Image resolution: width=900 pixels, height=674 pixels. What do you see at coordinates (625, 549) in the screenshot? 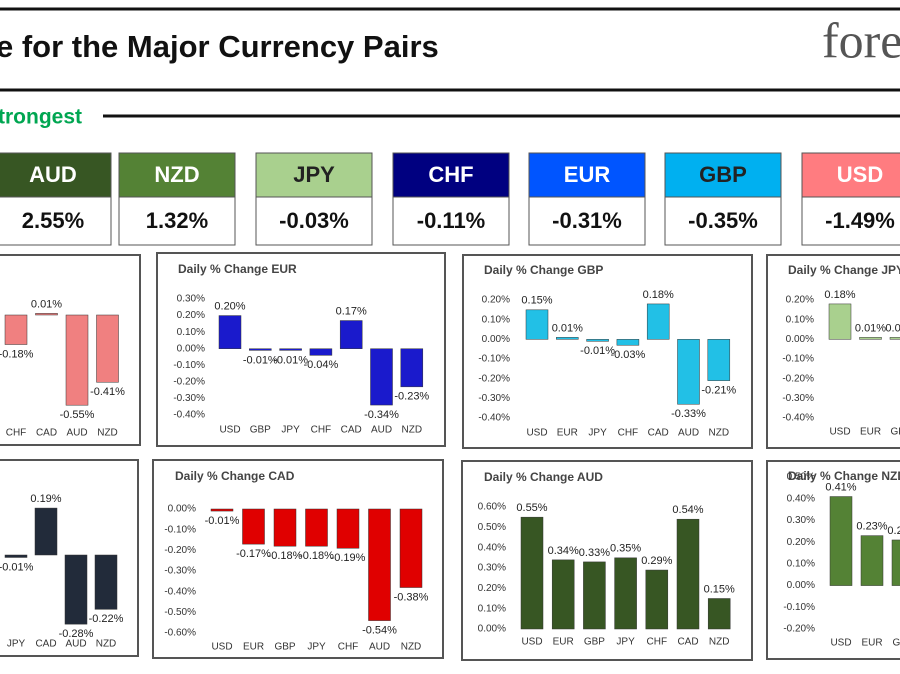
I see `value-label: 0.35%` at bounding box center [625, 549].